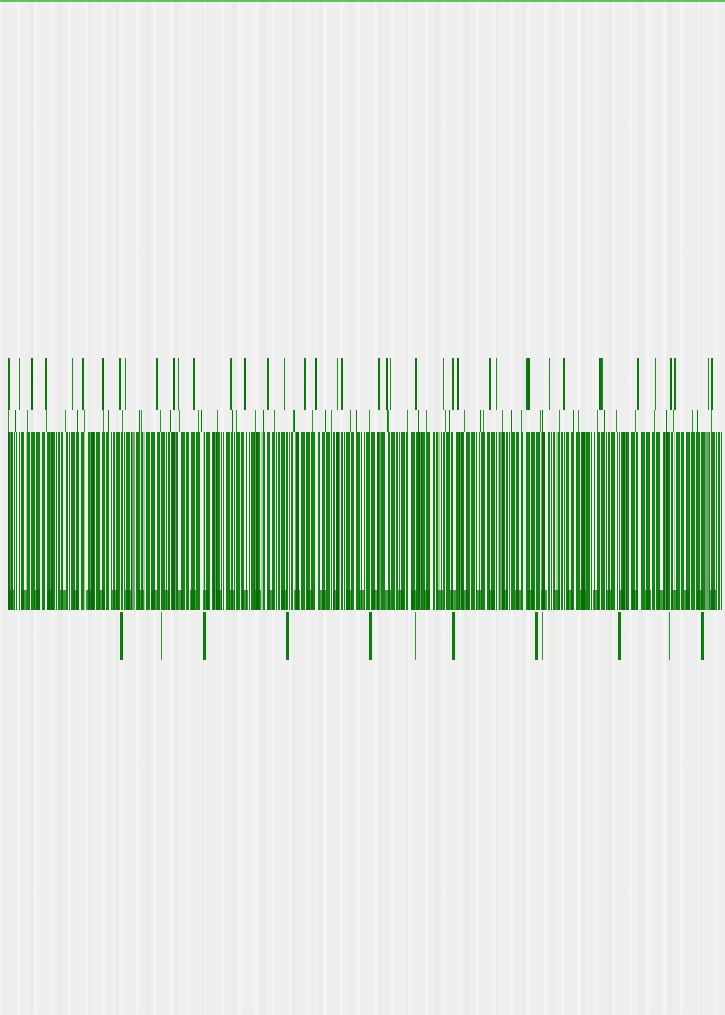 This screenshot has width=725, height=1015. What do you see at coordinates (362, 1) in the screenshot?
I see `top-accent-line` at bounding box center [362, 1].